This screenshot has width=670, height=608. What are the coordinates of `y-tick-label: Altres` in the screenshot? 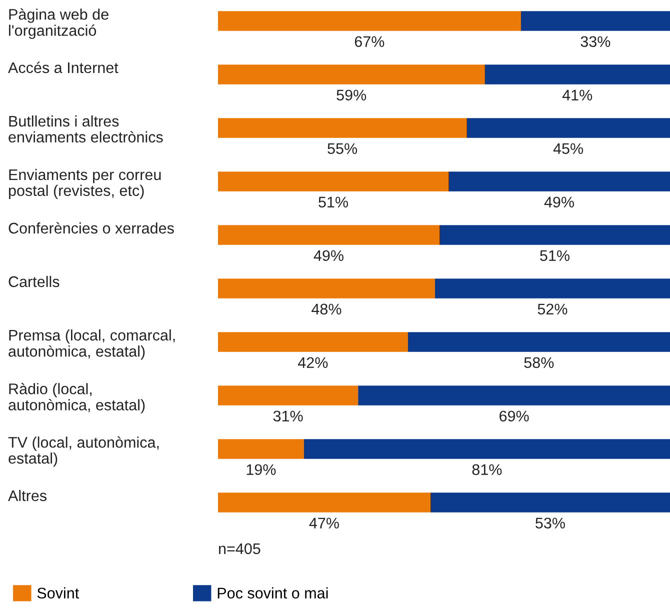 It's located at (27, 496).